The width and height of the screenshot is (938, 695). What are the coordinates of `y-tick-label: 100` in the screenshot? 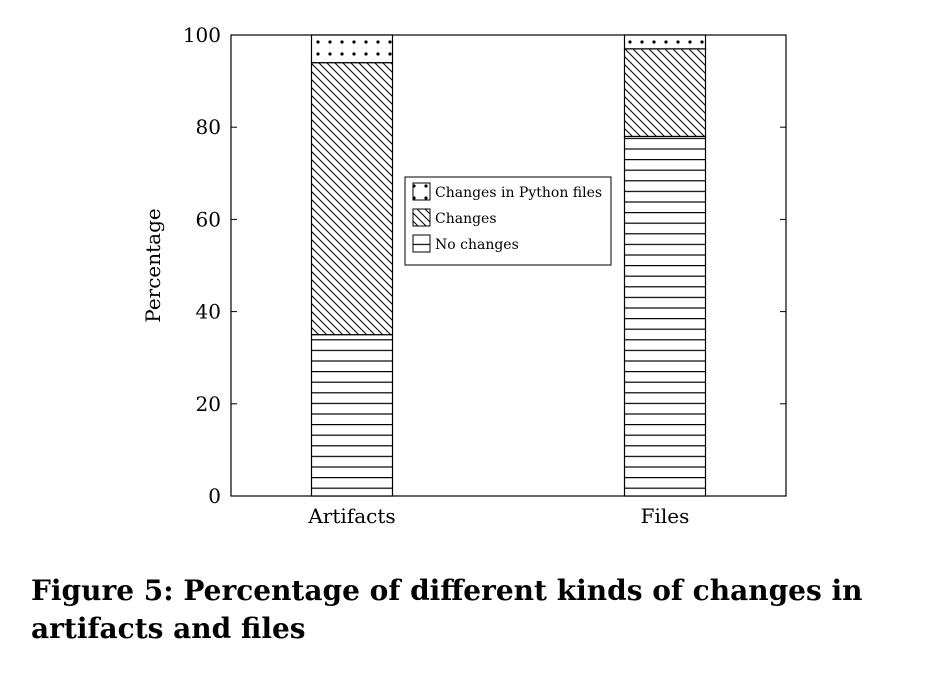 It's located at (202, 35).